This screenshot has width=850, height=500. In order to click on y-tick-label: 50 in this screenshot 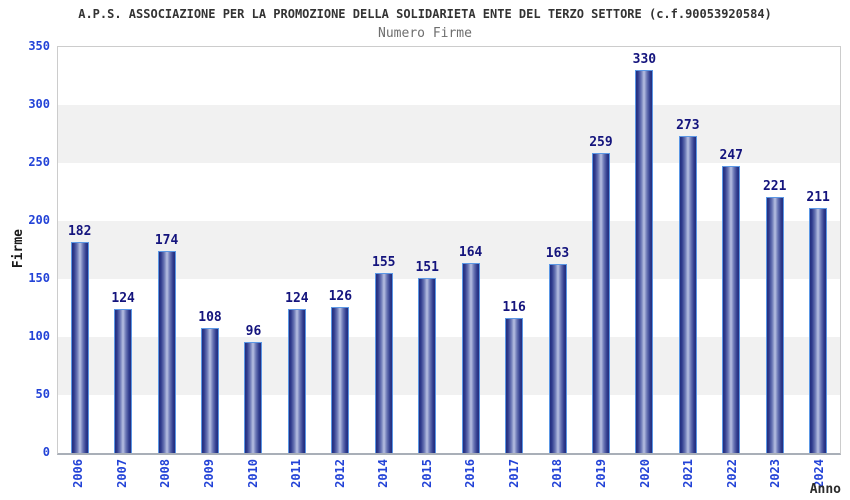, I will do `click(42, 394)`.